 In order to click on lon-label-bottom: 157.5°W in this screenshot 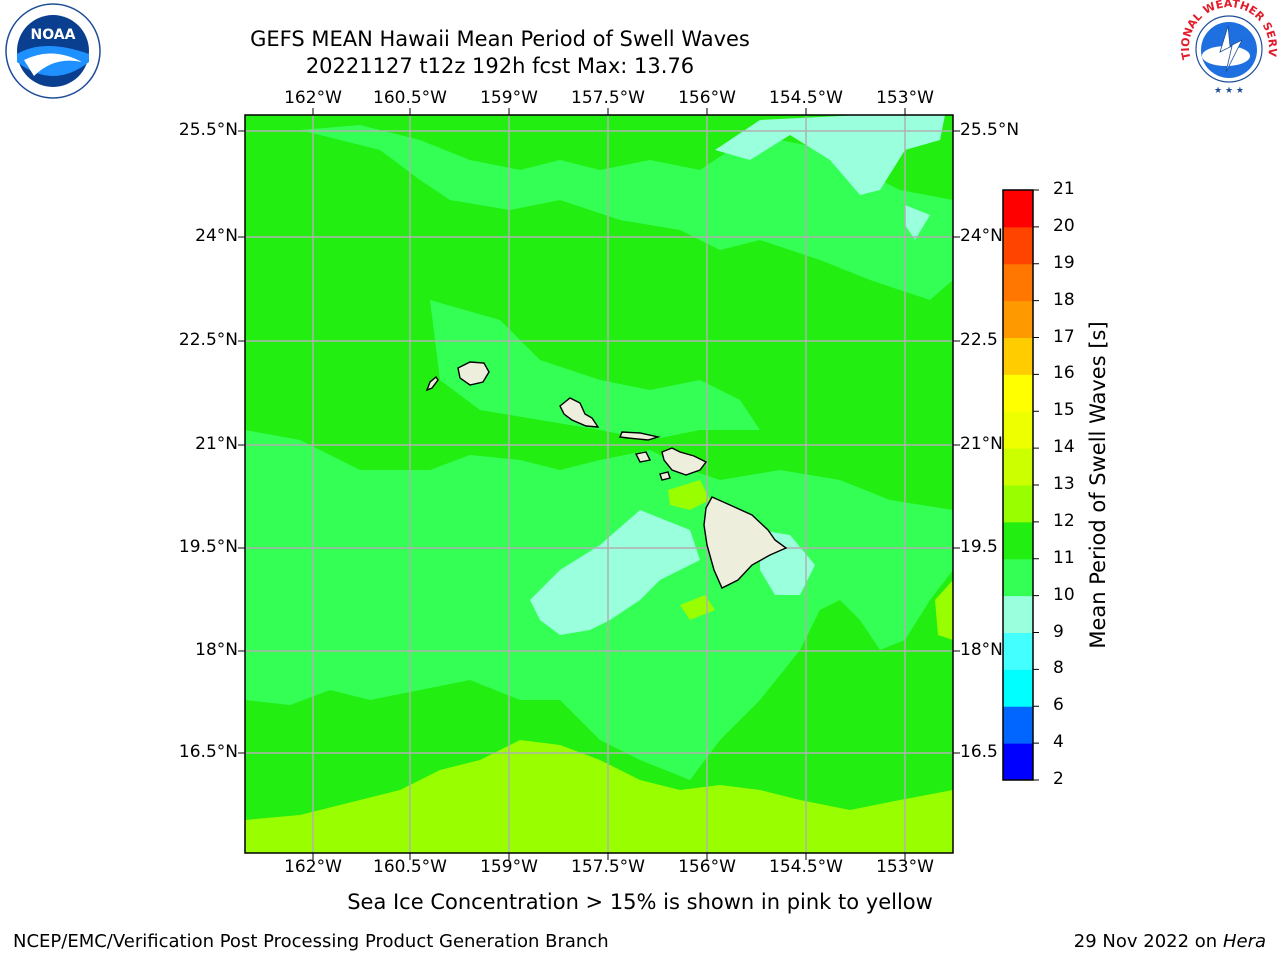, I will do `click(608, 867)`.